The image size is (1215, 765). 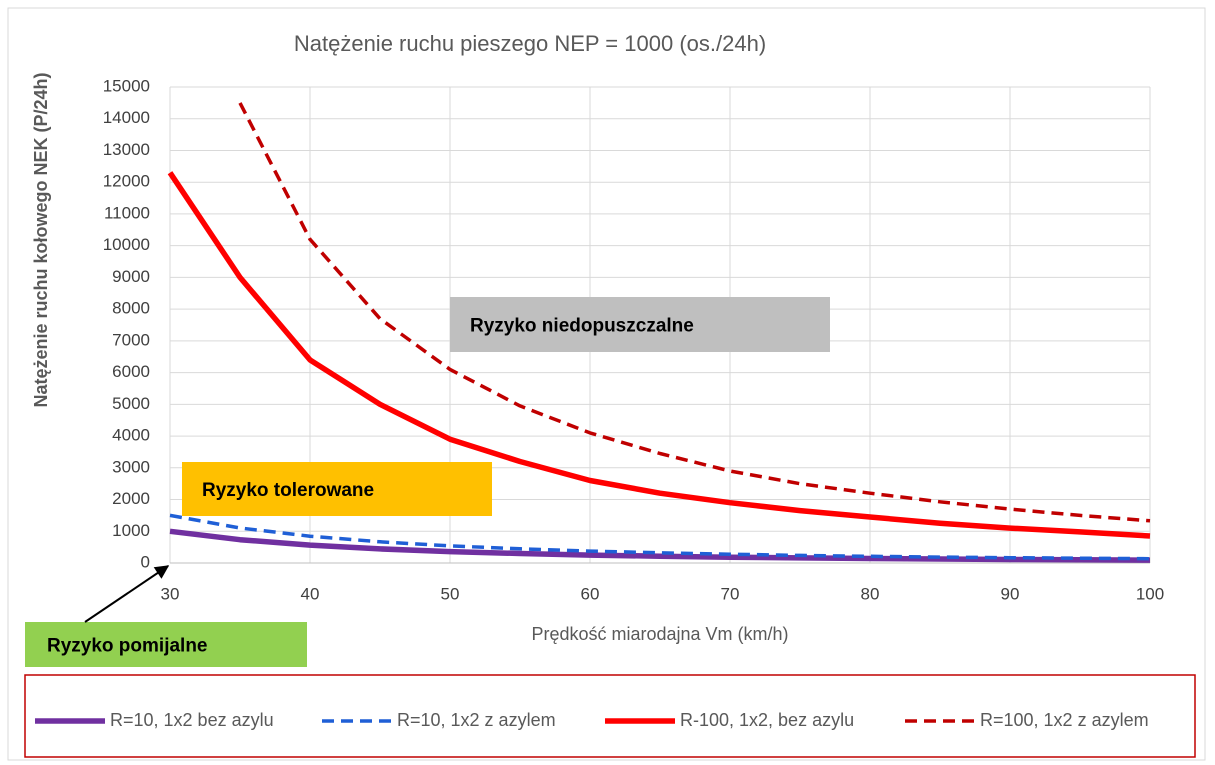 What do you see at coordinates (767, 720) in the screenshot?
I see `legend-label: R-100, 1x2, bez azylu` at bounding box center [767, 720].